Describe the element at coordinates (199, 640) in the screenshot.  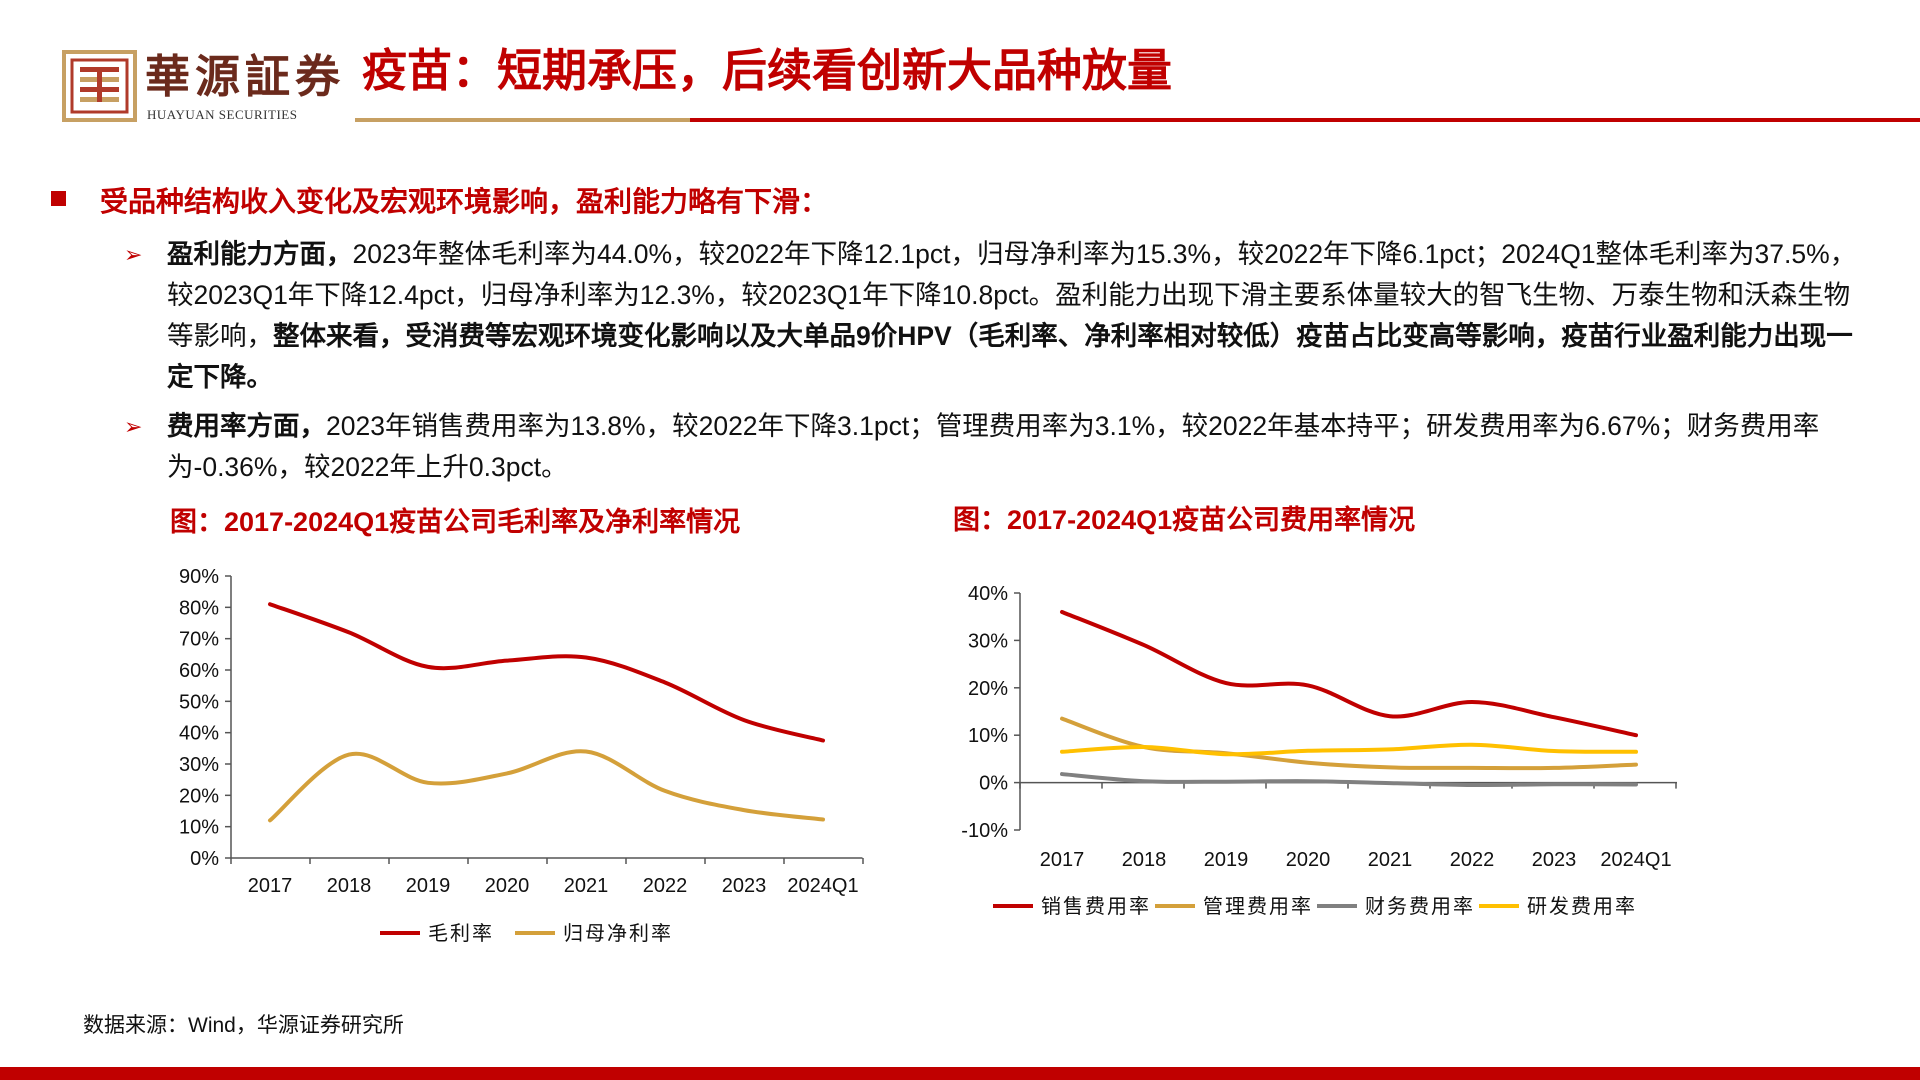
I see `y-tick-label: 70%` at that location.